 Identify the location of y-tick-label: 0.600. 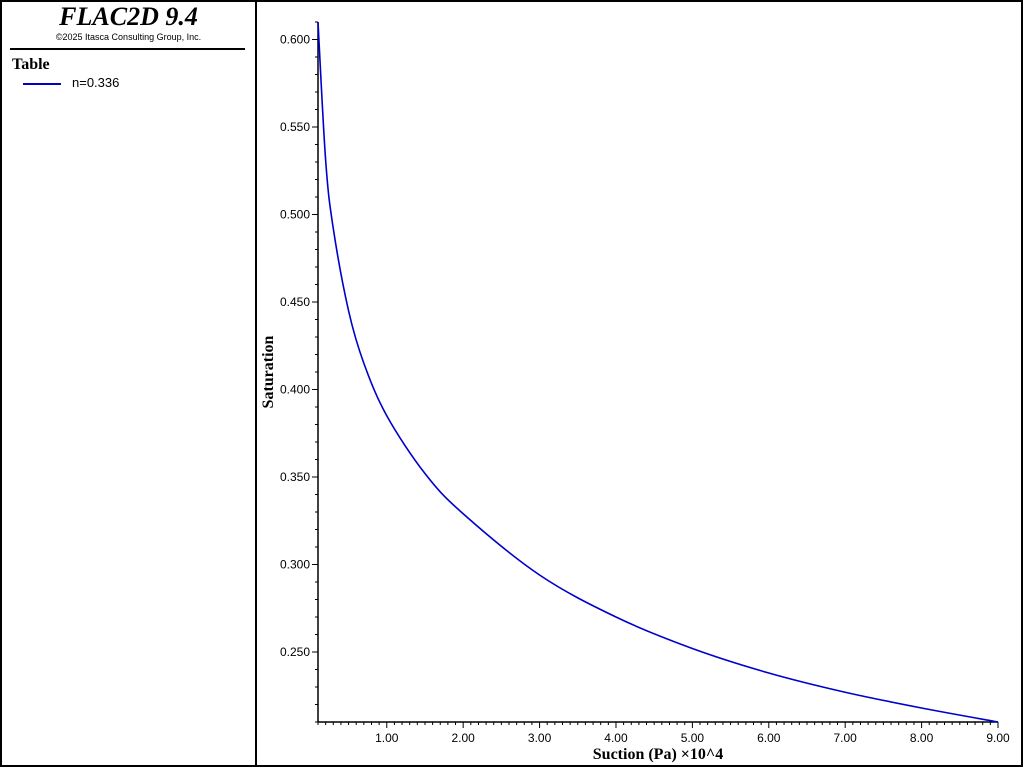
(295, 40).